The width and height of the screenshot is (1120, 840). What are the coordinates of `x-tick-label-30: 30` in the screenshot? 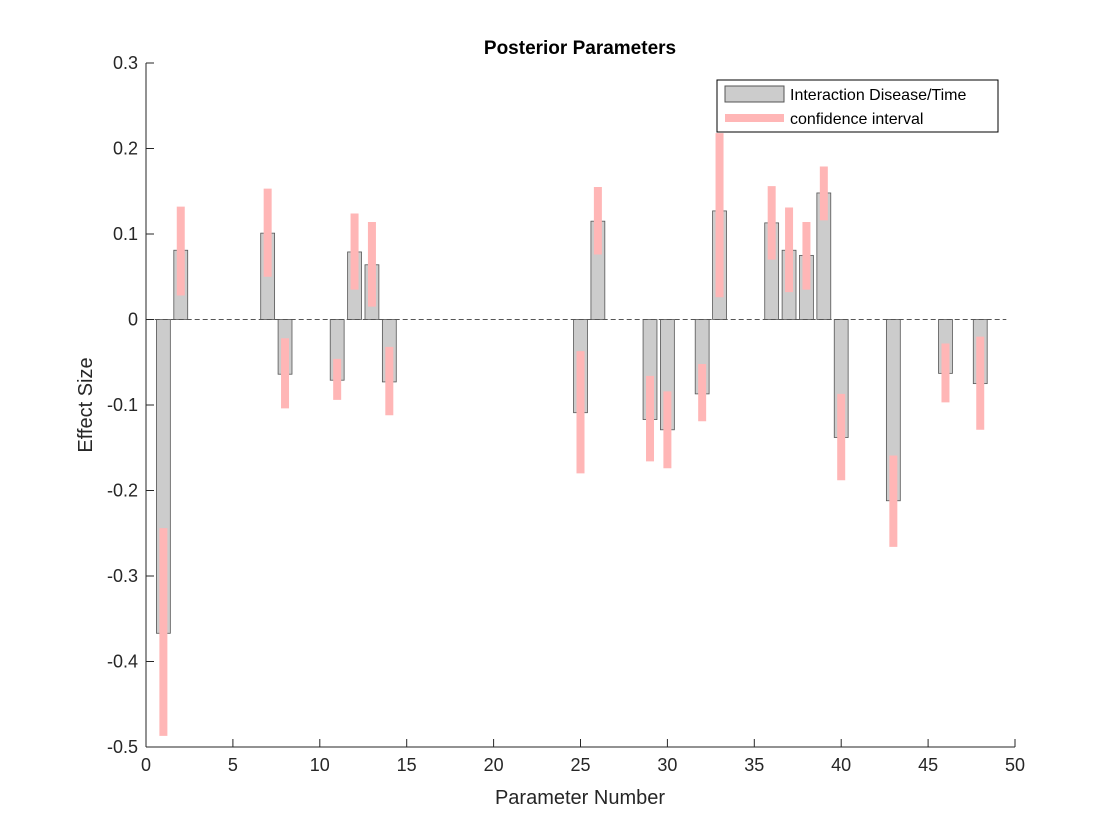 It's located at (667, 765).